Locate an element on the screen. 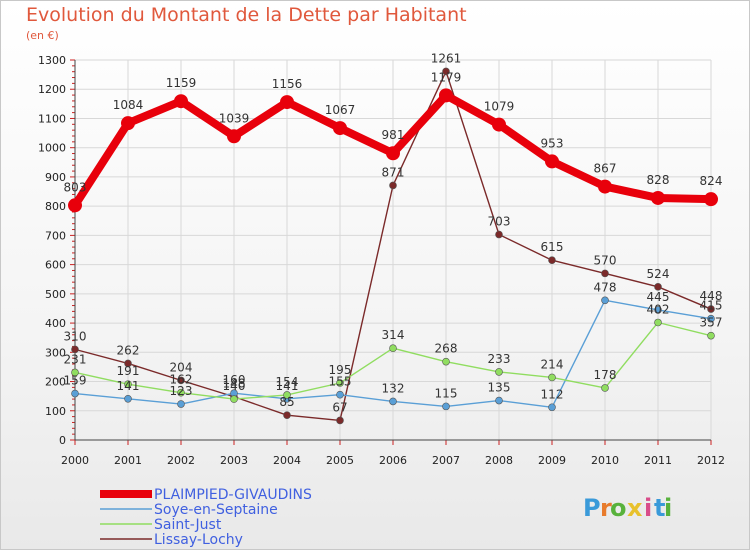  logo-letter: P is located at coordinates (592, 508).